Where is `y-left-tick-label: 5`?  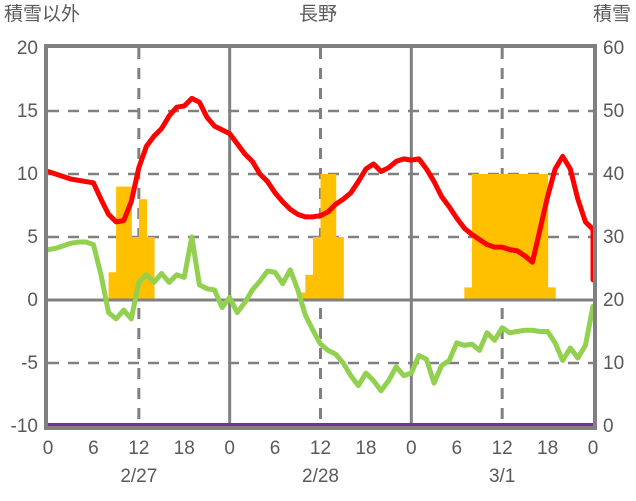 y-left-tick-label: 5 is located at coordinates (32, 237).